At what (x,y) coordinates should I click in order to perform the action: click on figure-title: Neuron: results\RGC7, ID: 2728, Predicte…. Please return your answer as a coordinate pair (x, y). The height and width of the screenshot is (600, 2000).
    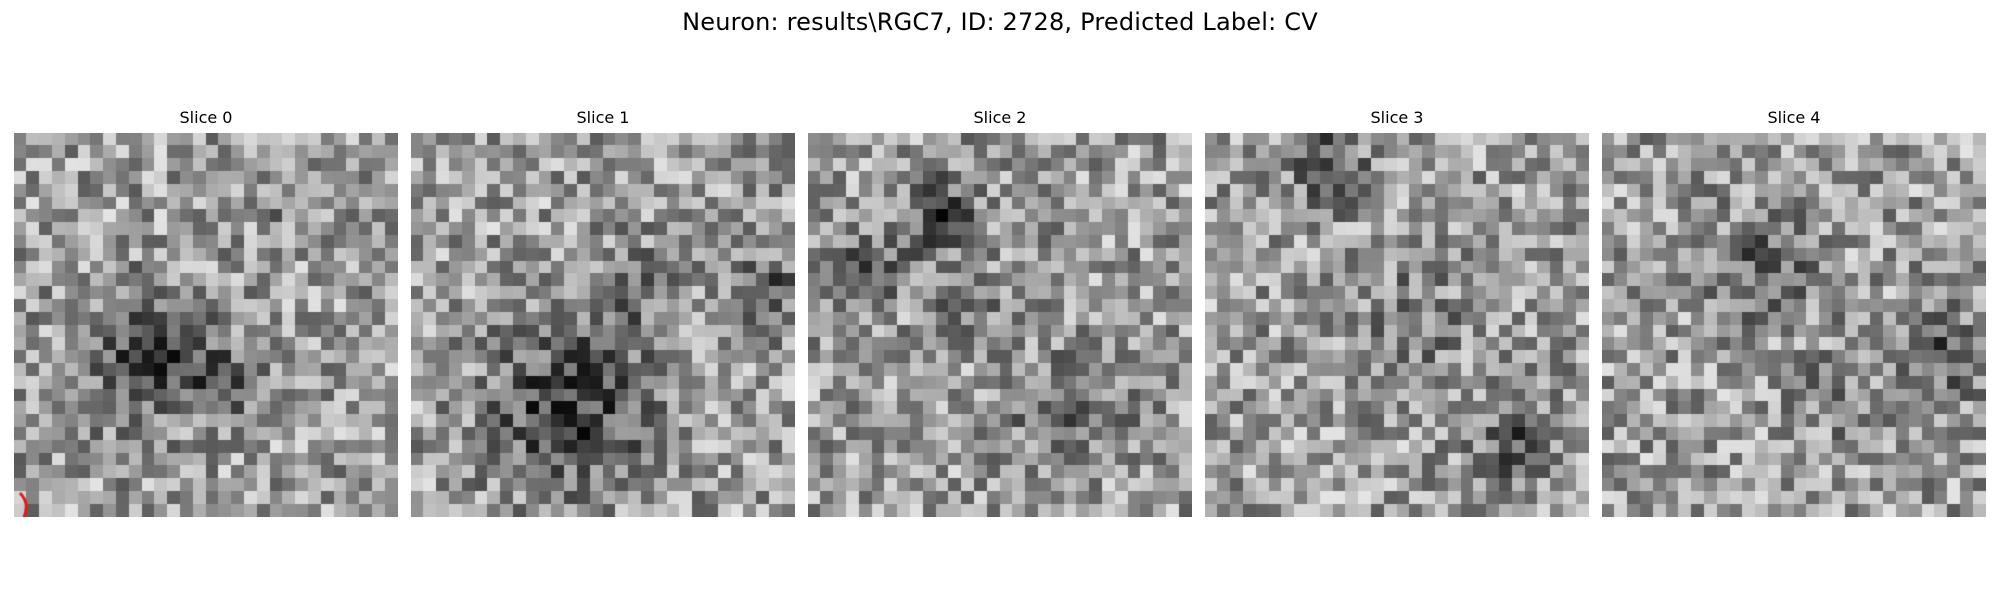
    Looking at the image, I should click on (1000, 22).